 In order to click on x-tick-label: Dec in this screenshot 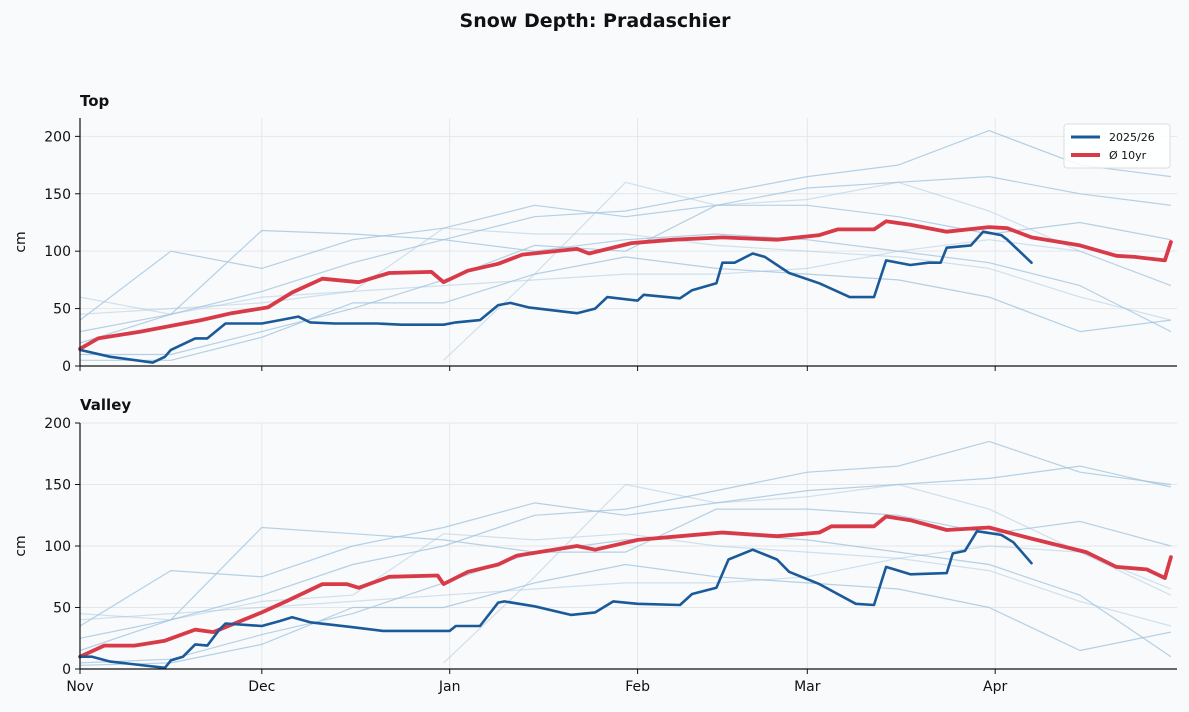, I will do `click(261, 687)`.